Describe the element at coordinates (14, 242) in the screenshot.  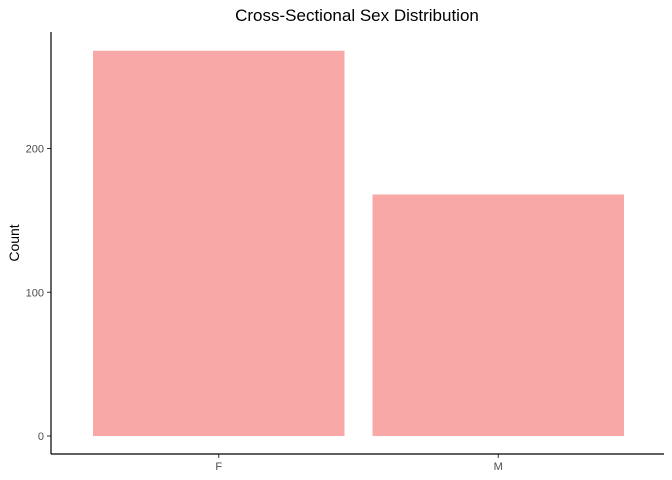
I see `y-axis-label: Count` at that location.